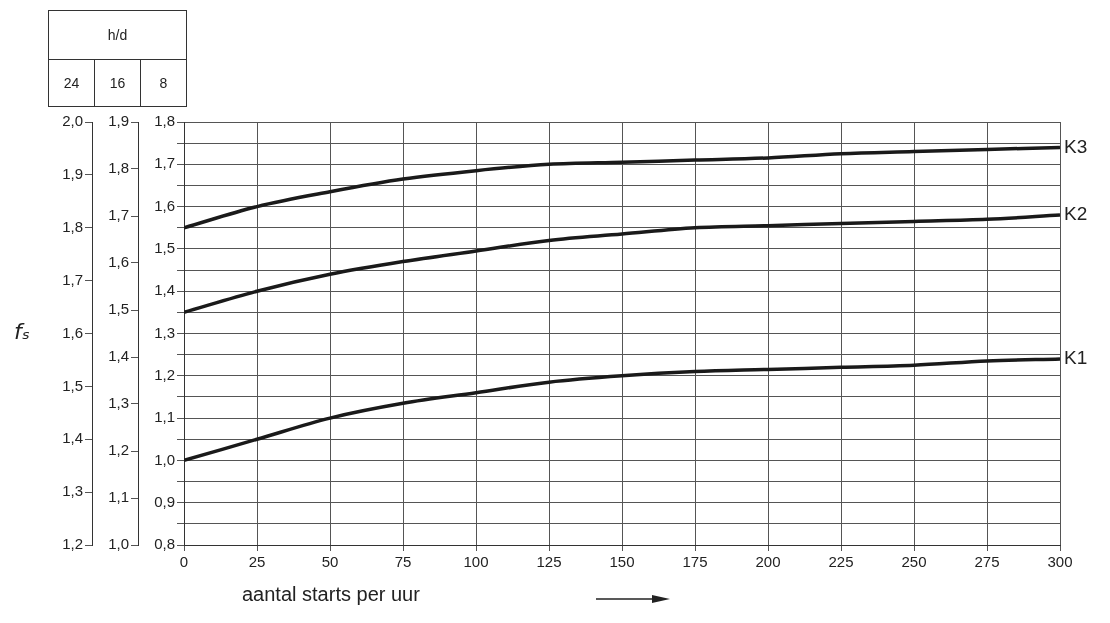 Image resolution: width=1110 pixels, height=623 pixels. I want to click on y-tick-label: 0,9, so click(164, 501).